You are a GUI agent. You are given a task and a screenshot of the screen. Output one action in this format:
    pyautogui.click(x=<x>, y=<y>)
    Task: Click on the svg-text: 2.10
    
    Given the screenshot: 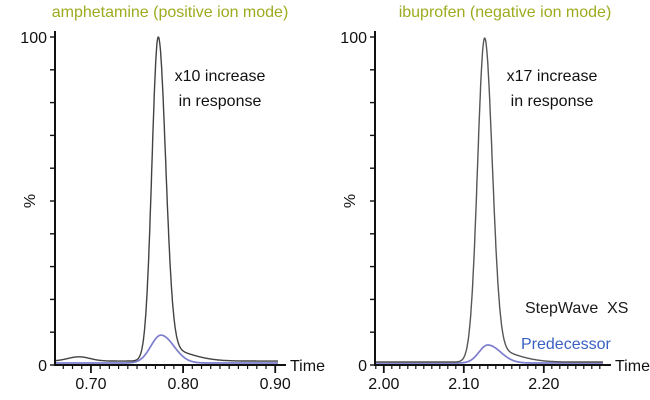 What is the action you would take?
    pyautogui.click(x=463, y=384)
    